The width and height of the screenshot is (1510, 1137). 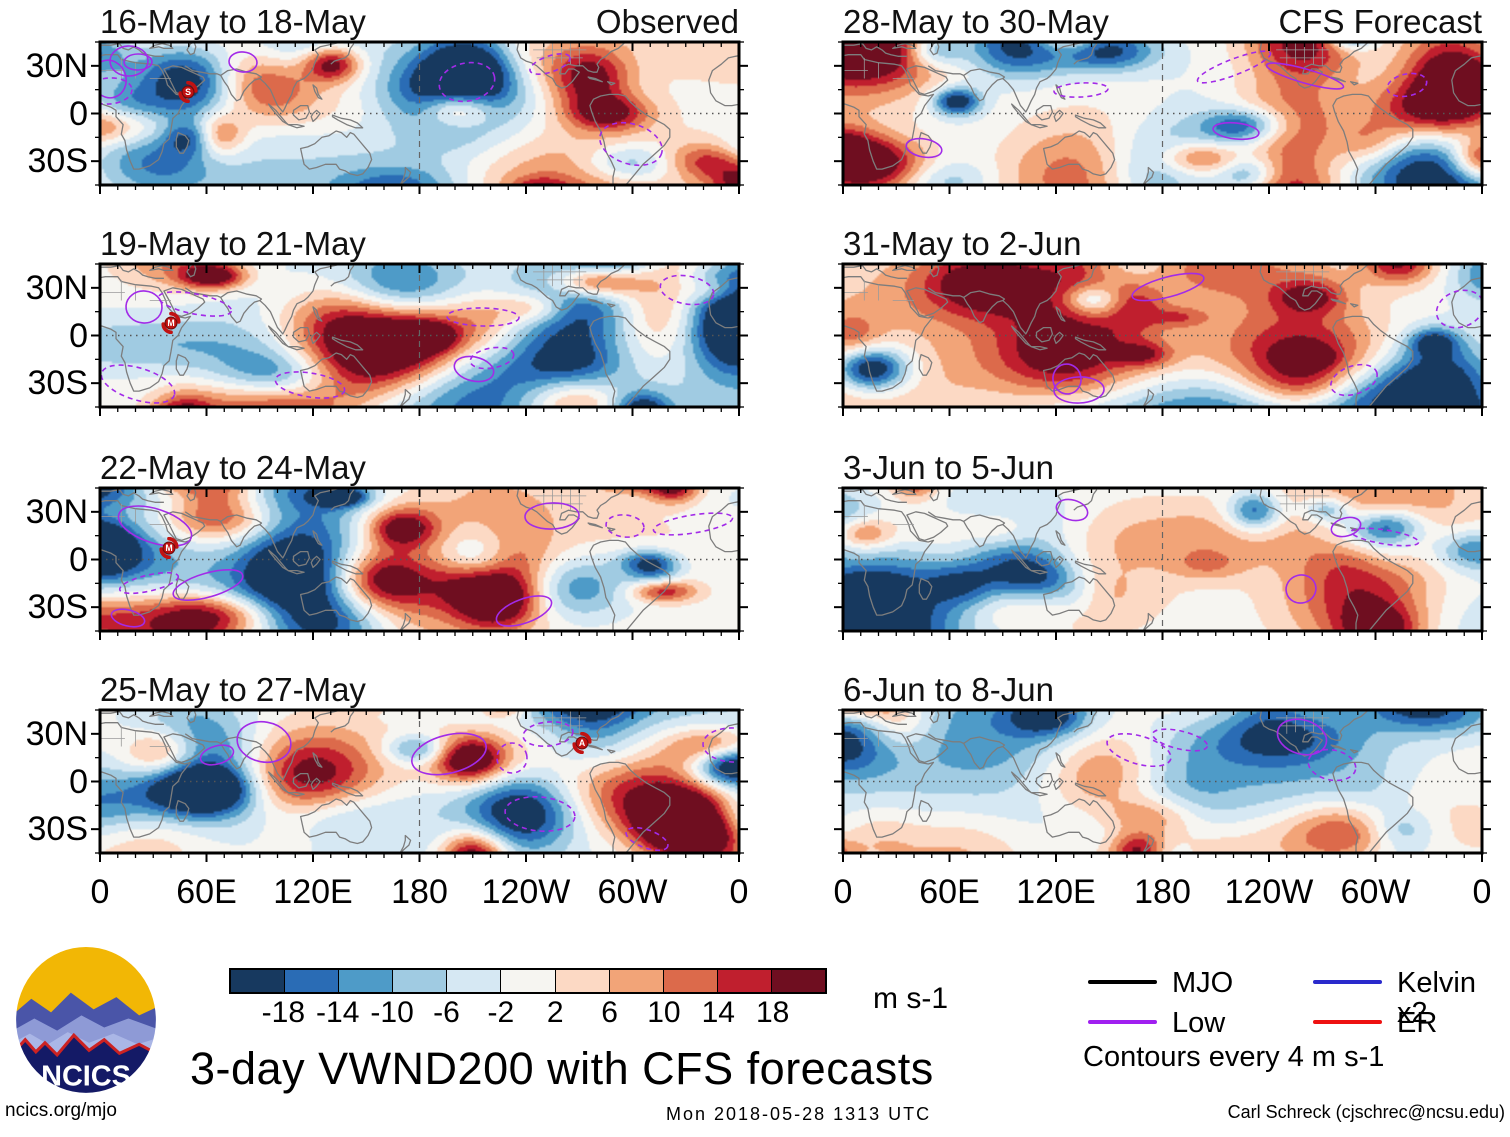 I want to click on map-panel: 25-May to 27-May A, so click(x=419, y=766).